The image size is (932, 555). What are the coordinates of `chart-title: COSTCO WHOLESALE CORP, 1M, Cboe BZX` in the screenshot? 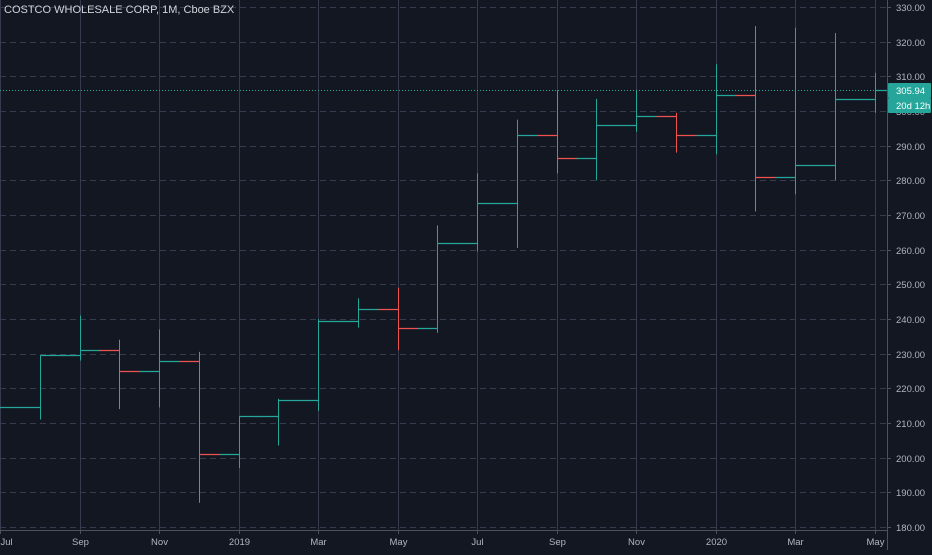 It's located at (119, 10).